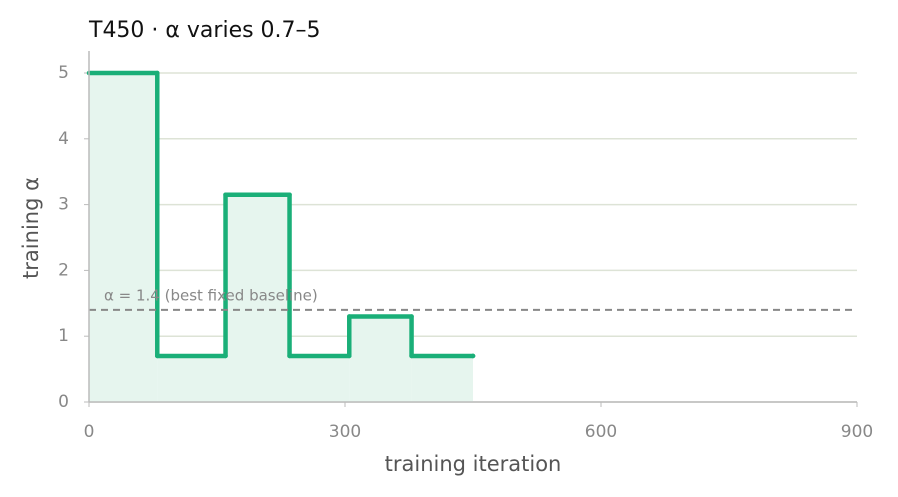 This screenshot has width=898, height=497. What do you see at coordinates (857, 432) in the screenshot?
I see `x-tick-label: 900` at bounding box center [857, 432].